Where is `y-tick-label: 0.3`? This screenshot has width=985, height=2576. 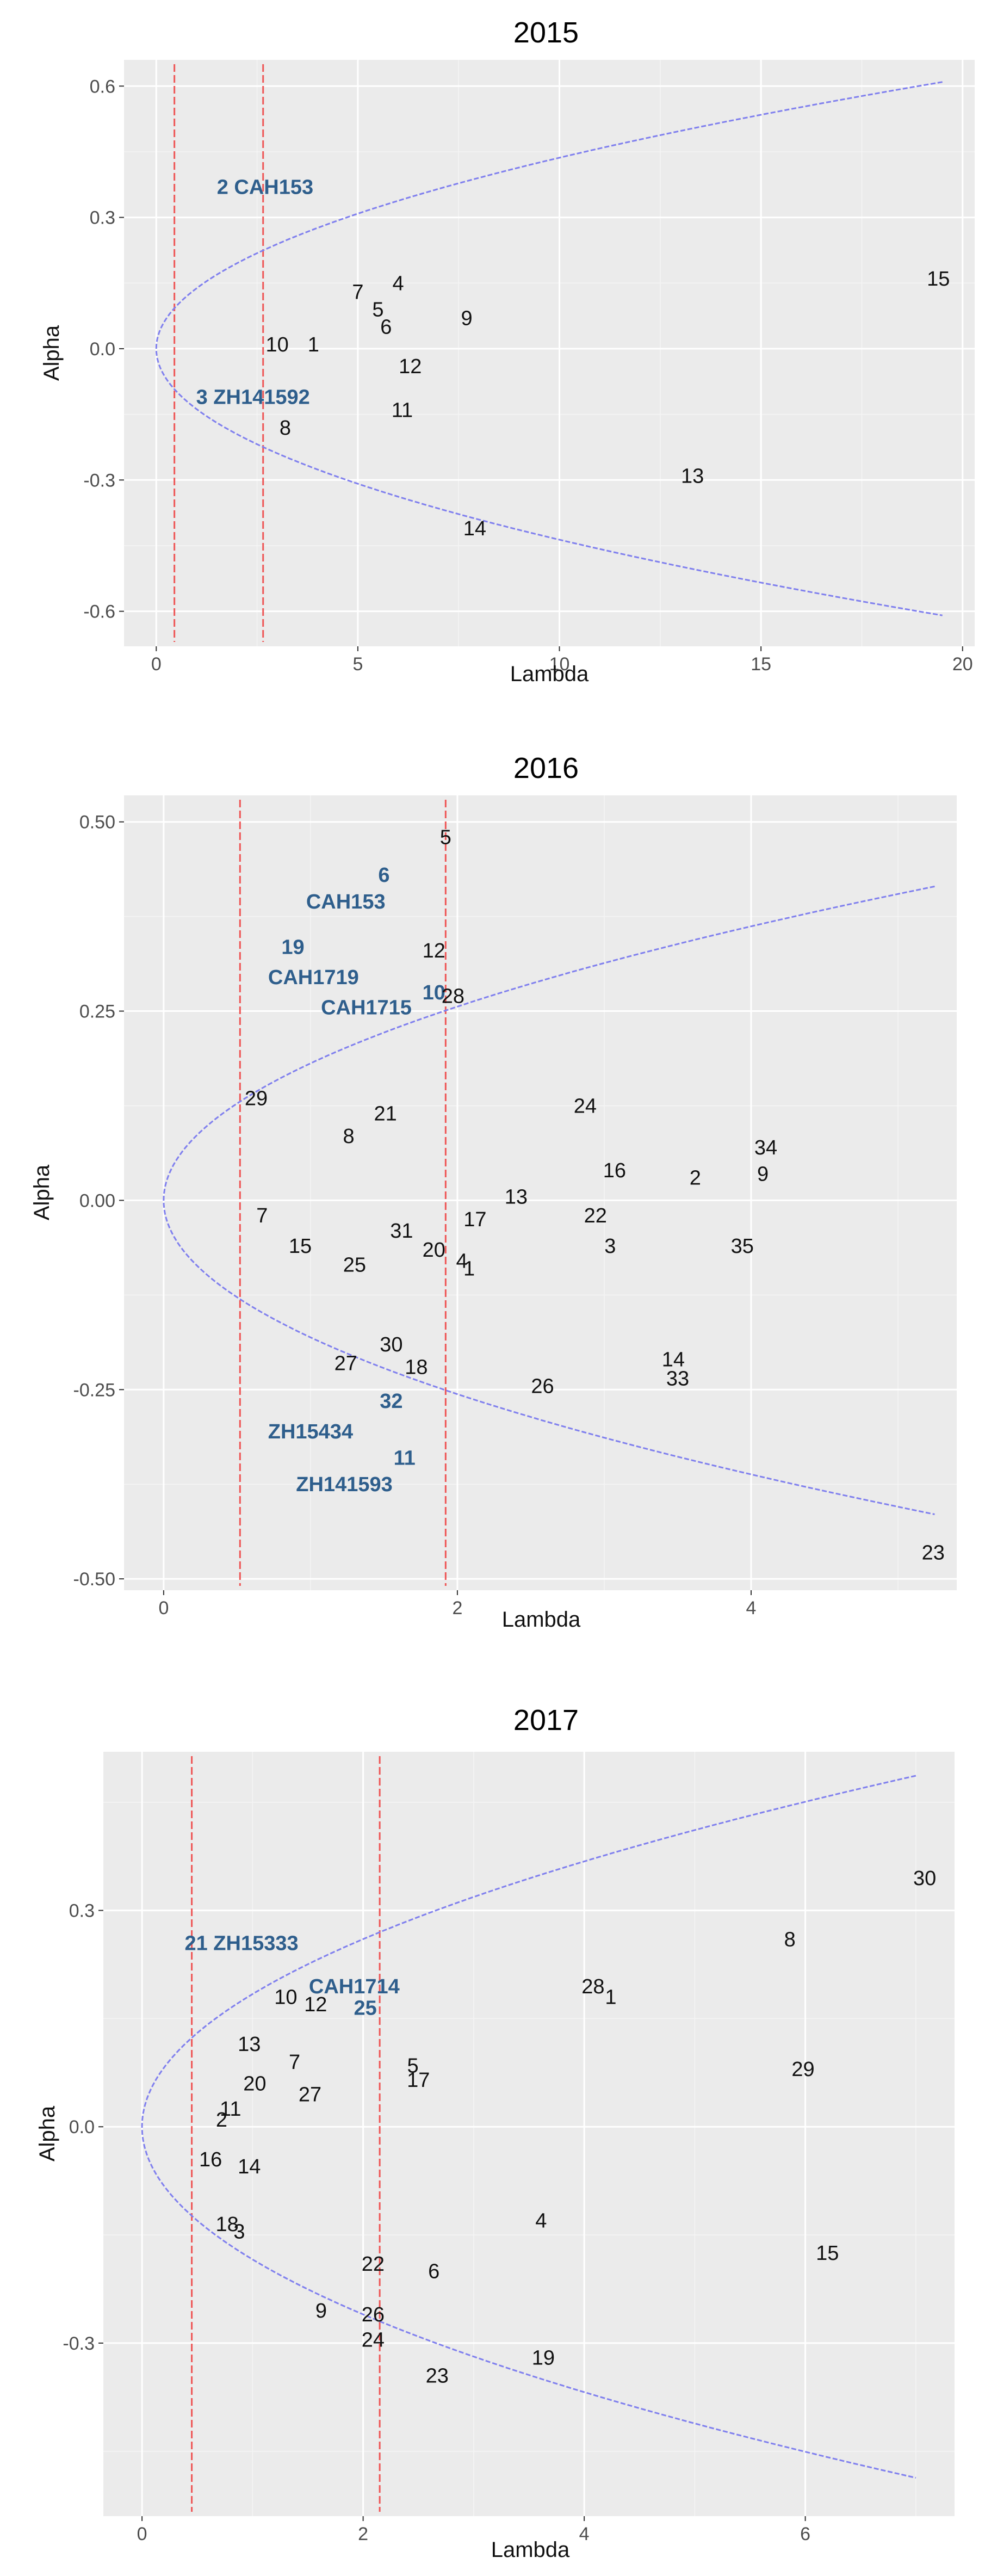 y-tick-label: 0.3 is located at coordinates (82, 1912).